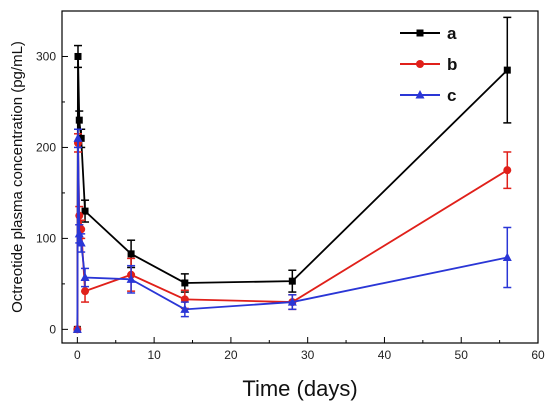  I want to click on x-axis: 0 10 20 30 40 50 60, so click(309, 349).